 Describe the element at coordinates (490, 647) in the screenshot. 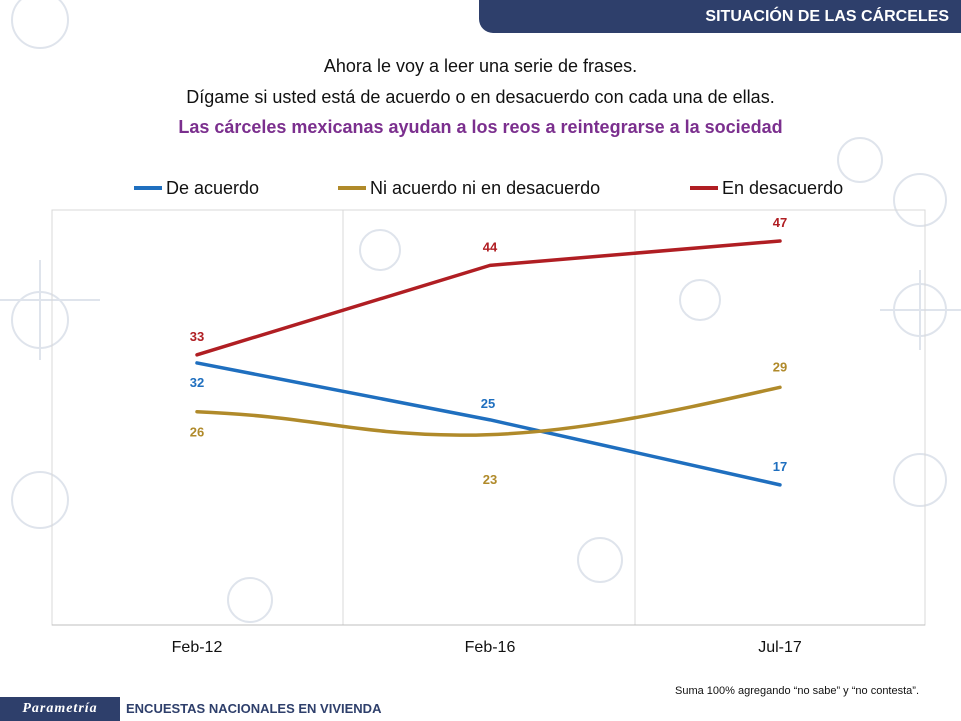

I see `x-tick-label: Feb-16` at that location.